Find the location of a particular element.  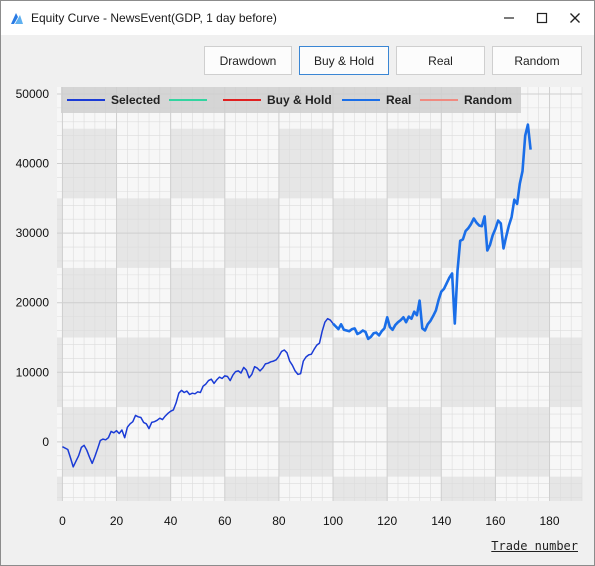

y-tick-label: 30000 is located at coordinates (33, 233).